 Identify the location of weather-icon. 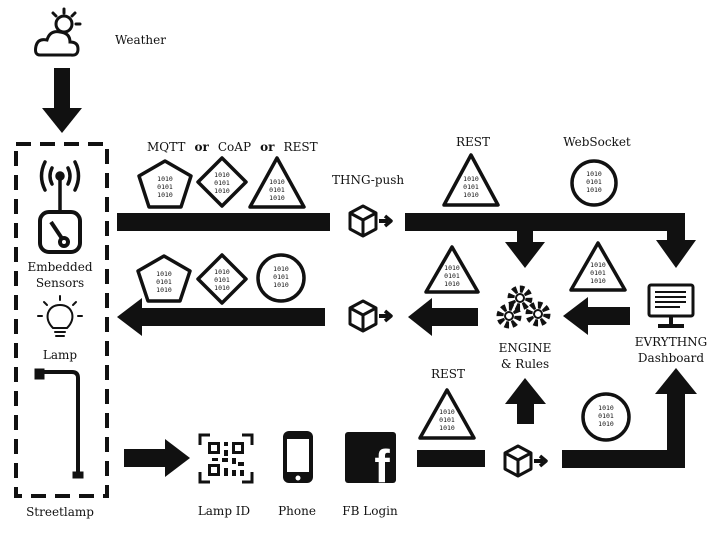
(58, 32).